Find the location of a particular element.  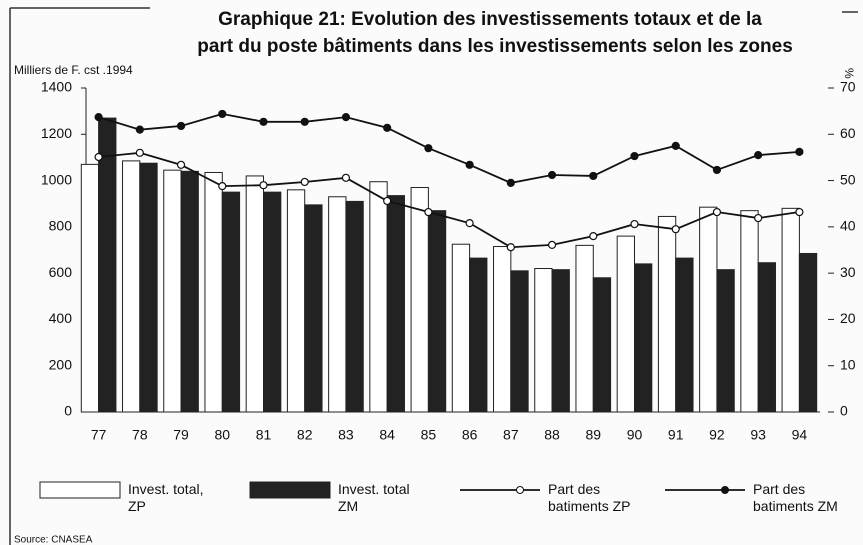

legend-label: Invest. total, ZP is located at coordinates (166, 497).